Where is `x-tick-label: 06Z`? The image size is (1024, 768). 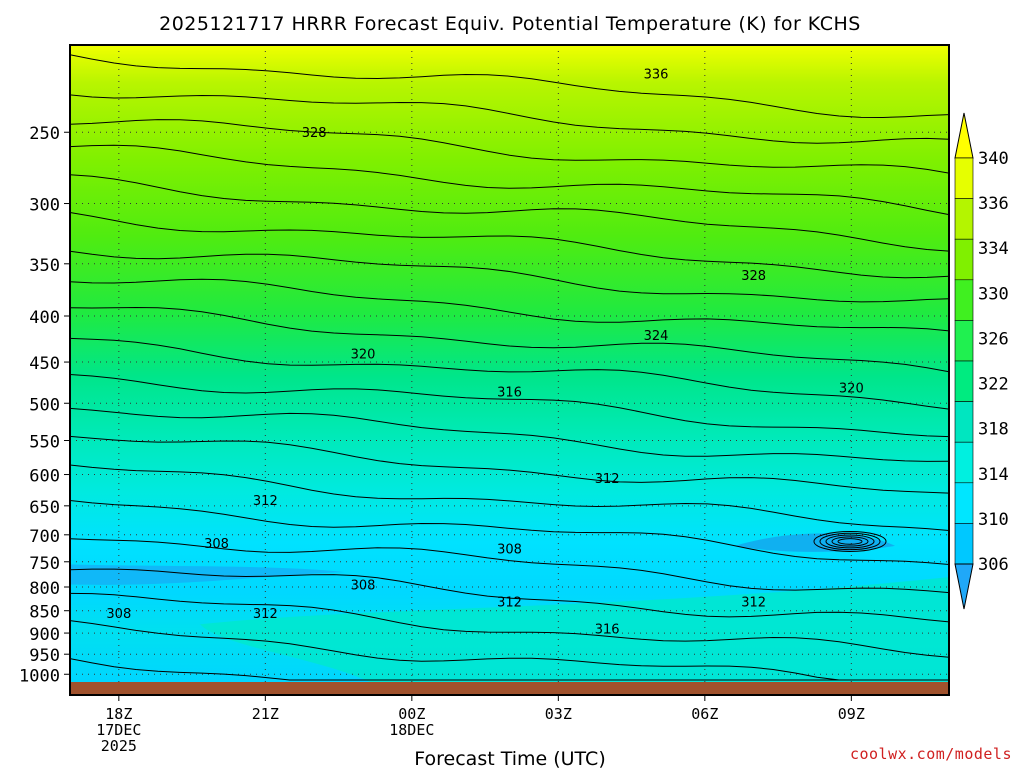 x-tick-label: 06Z is located at coordinates (704, 714).